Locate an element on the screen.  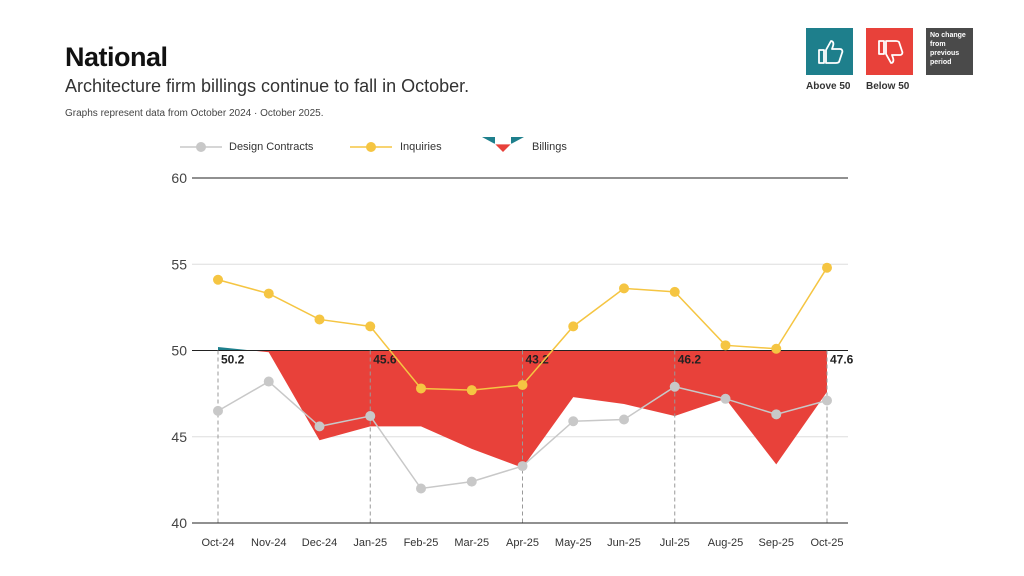
x-tick-label-12: Oct-25 is located at coordinates (826, 543).